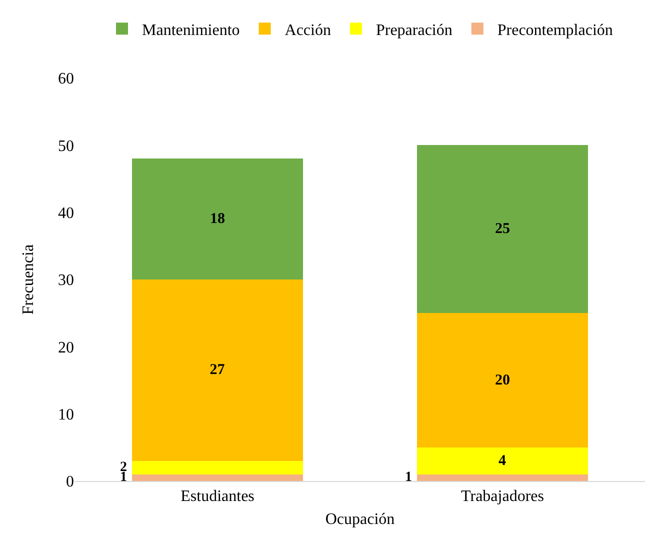 The image size is (665, 536). Describe the element at coordinates (66, 281) in the screenshot. I see `y-tick-label: 30` at that location.